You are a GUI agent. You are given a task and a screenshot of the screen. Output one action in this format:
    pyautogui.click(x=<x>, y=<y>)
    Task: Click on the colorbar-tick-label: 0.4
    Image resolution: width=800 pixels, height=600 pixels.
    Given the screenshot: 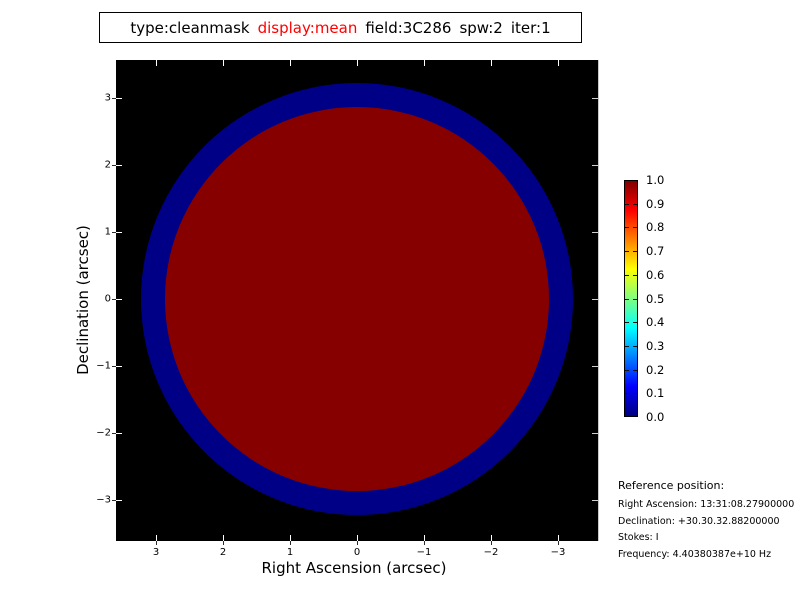 What is the action you would take?
    pyautogui.click(x=655, y=322)
    